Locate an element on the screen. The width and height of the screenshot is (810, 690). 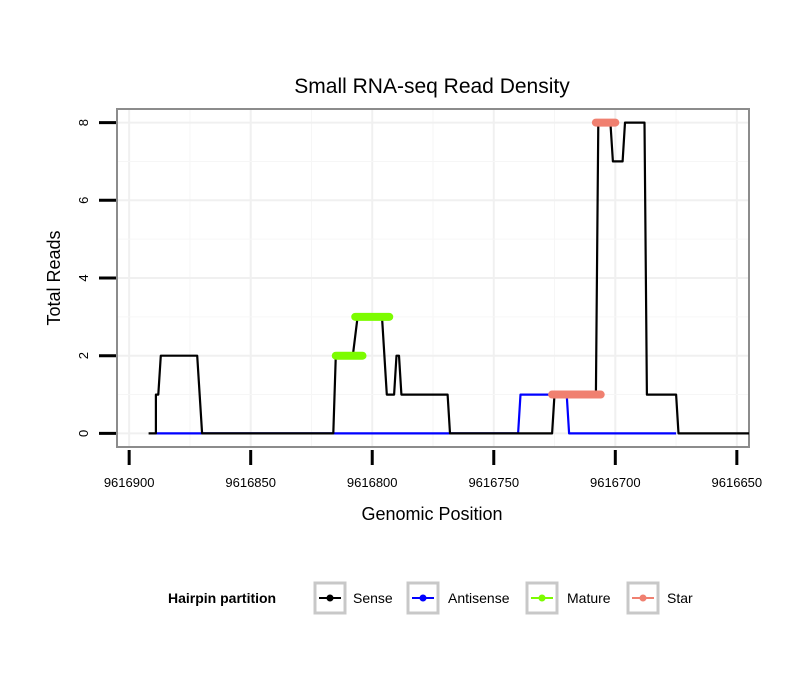
legend-label-sense: Sense is located at coordinates (373, 598).